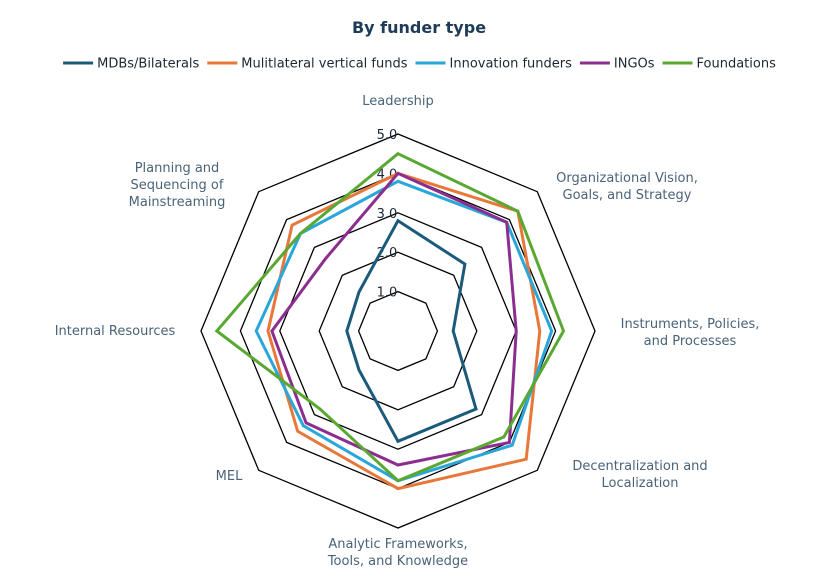 Image resolution: width=839 pixels, height=582 pixels. What do you see at coordinates (148, 64) in the screenshot?
I see `legend-label: MDBs/Bilaterals` at bounding box center [148, 64].